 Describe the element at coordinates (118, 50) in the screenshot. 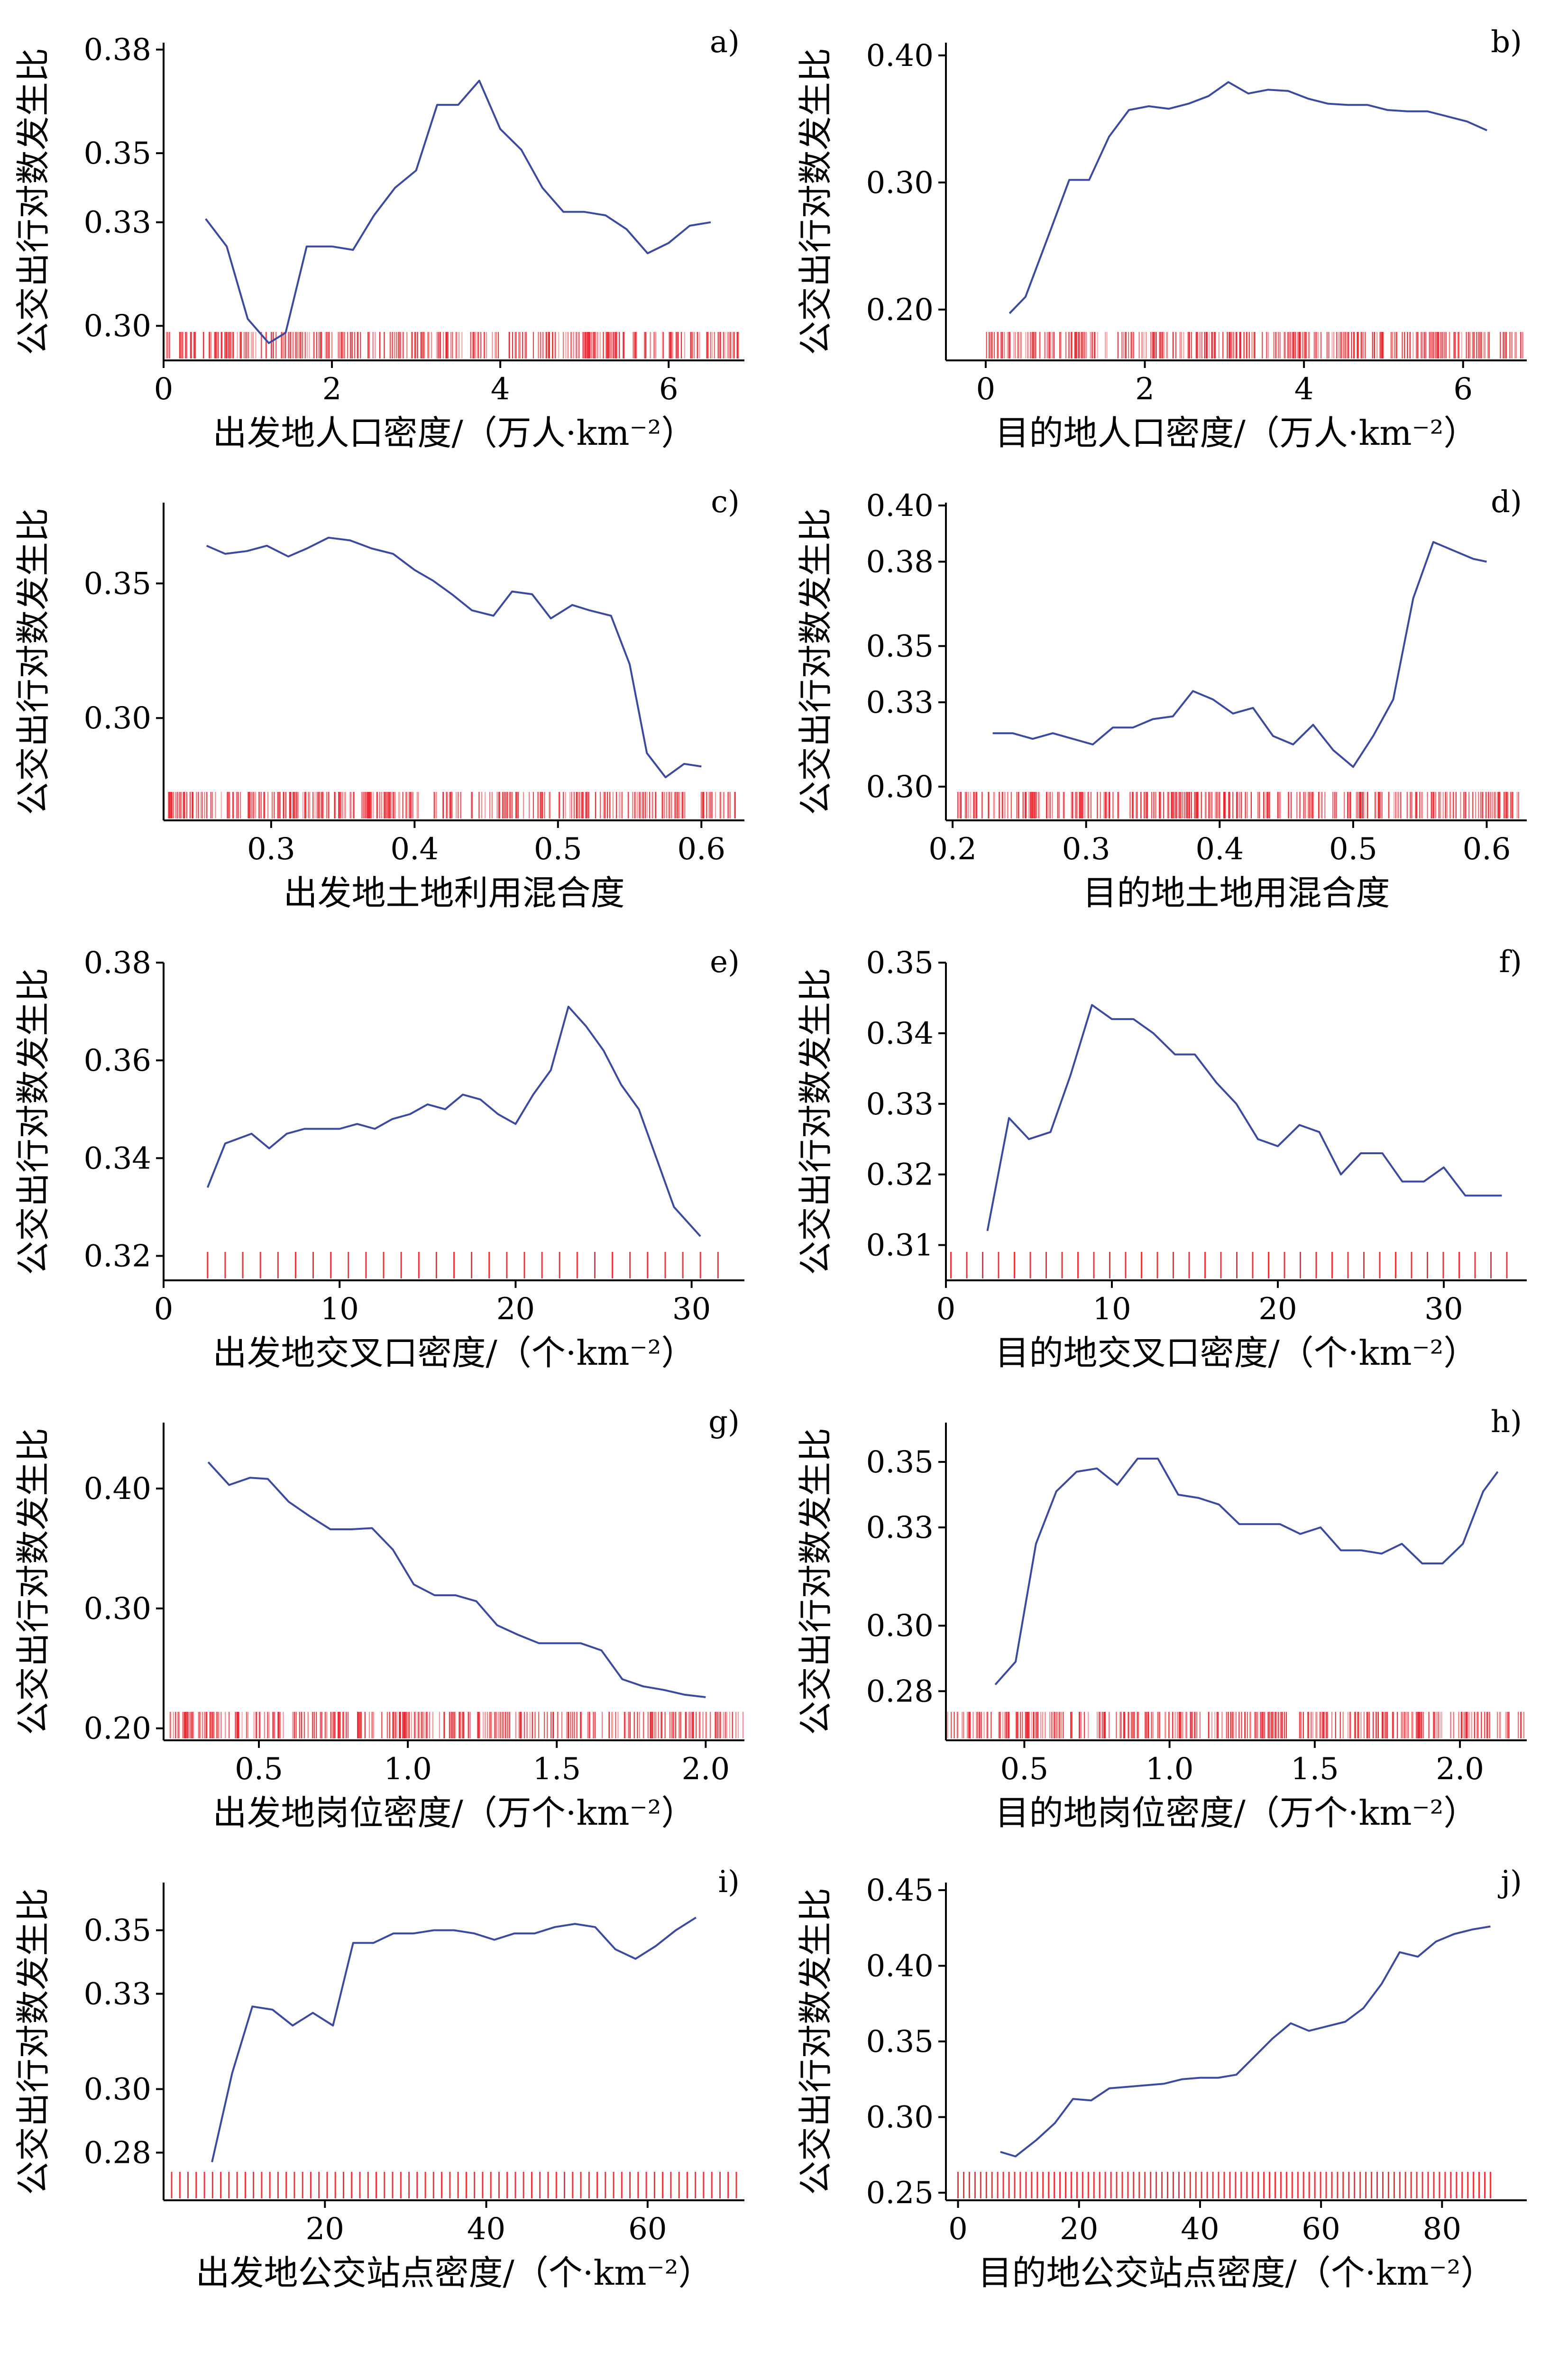

I see `y-tick-label: 0.38` at that location.